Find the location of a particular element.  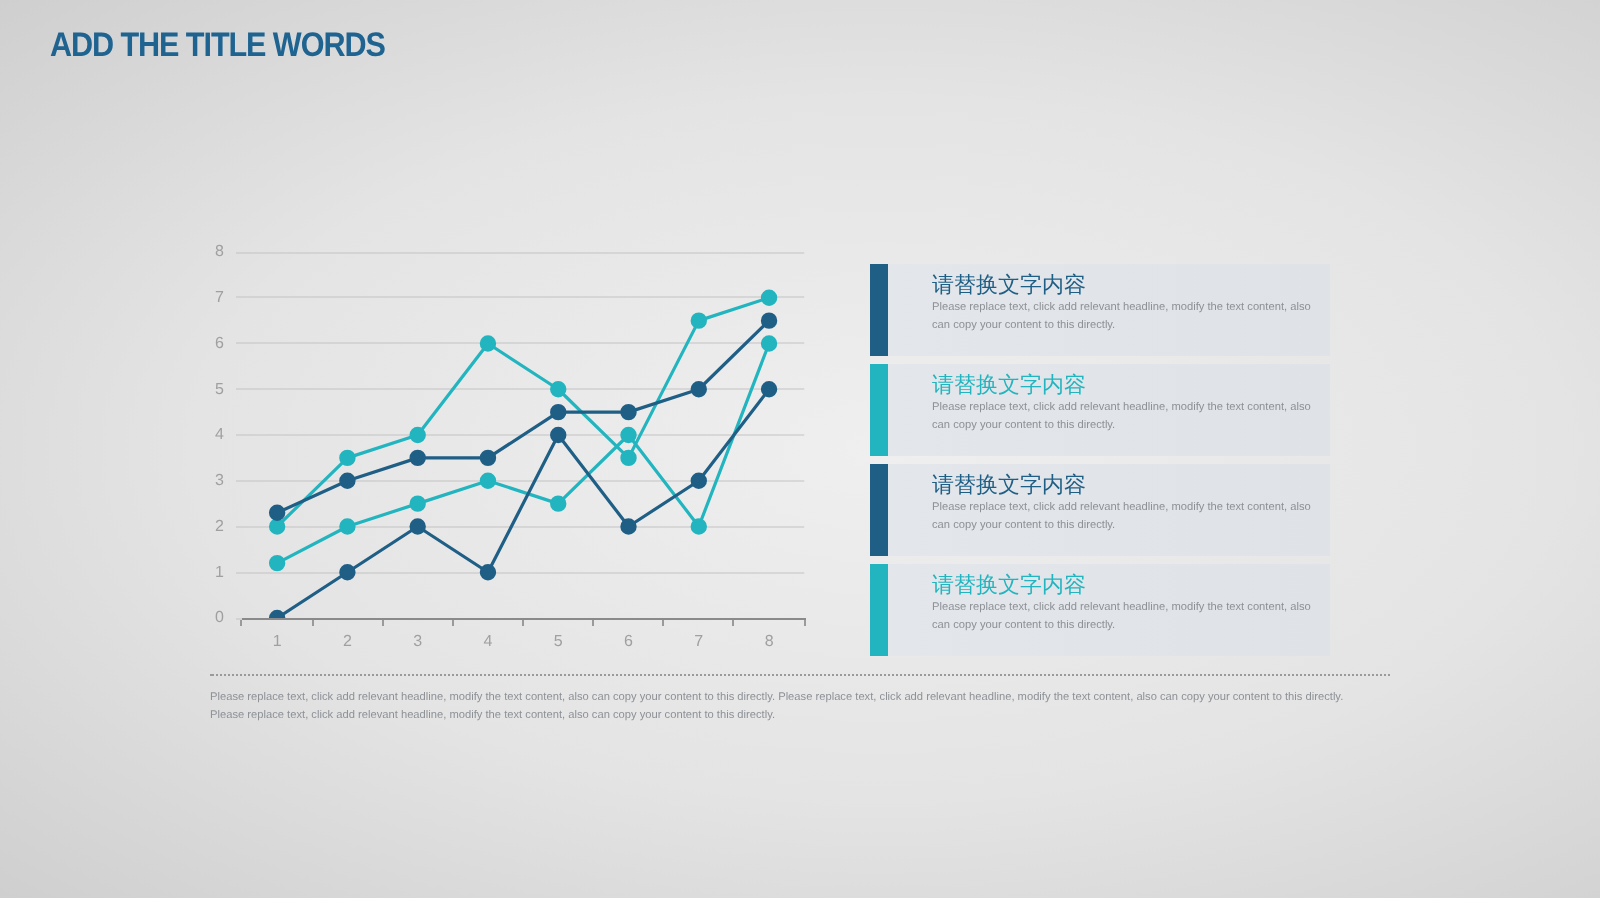

y-tick-label: 7 is located at coordinates (220, 297).